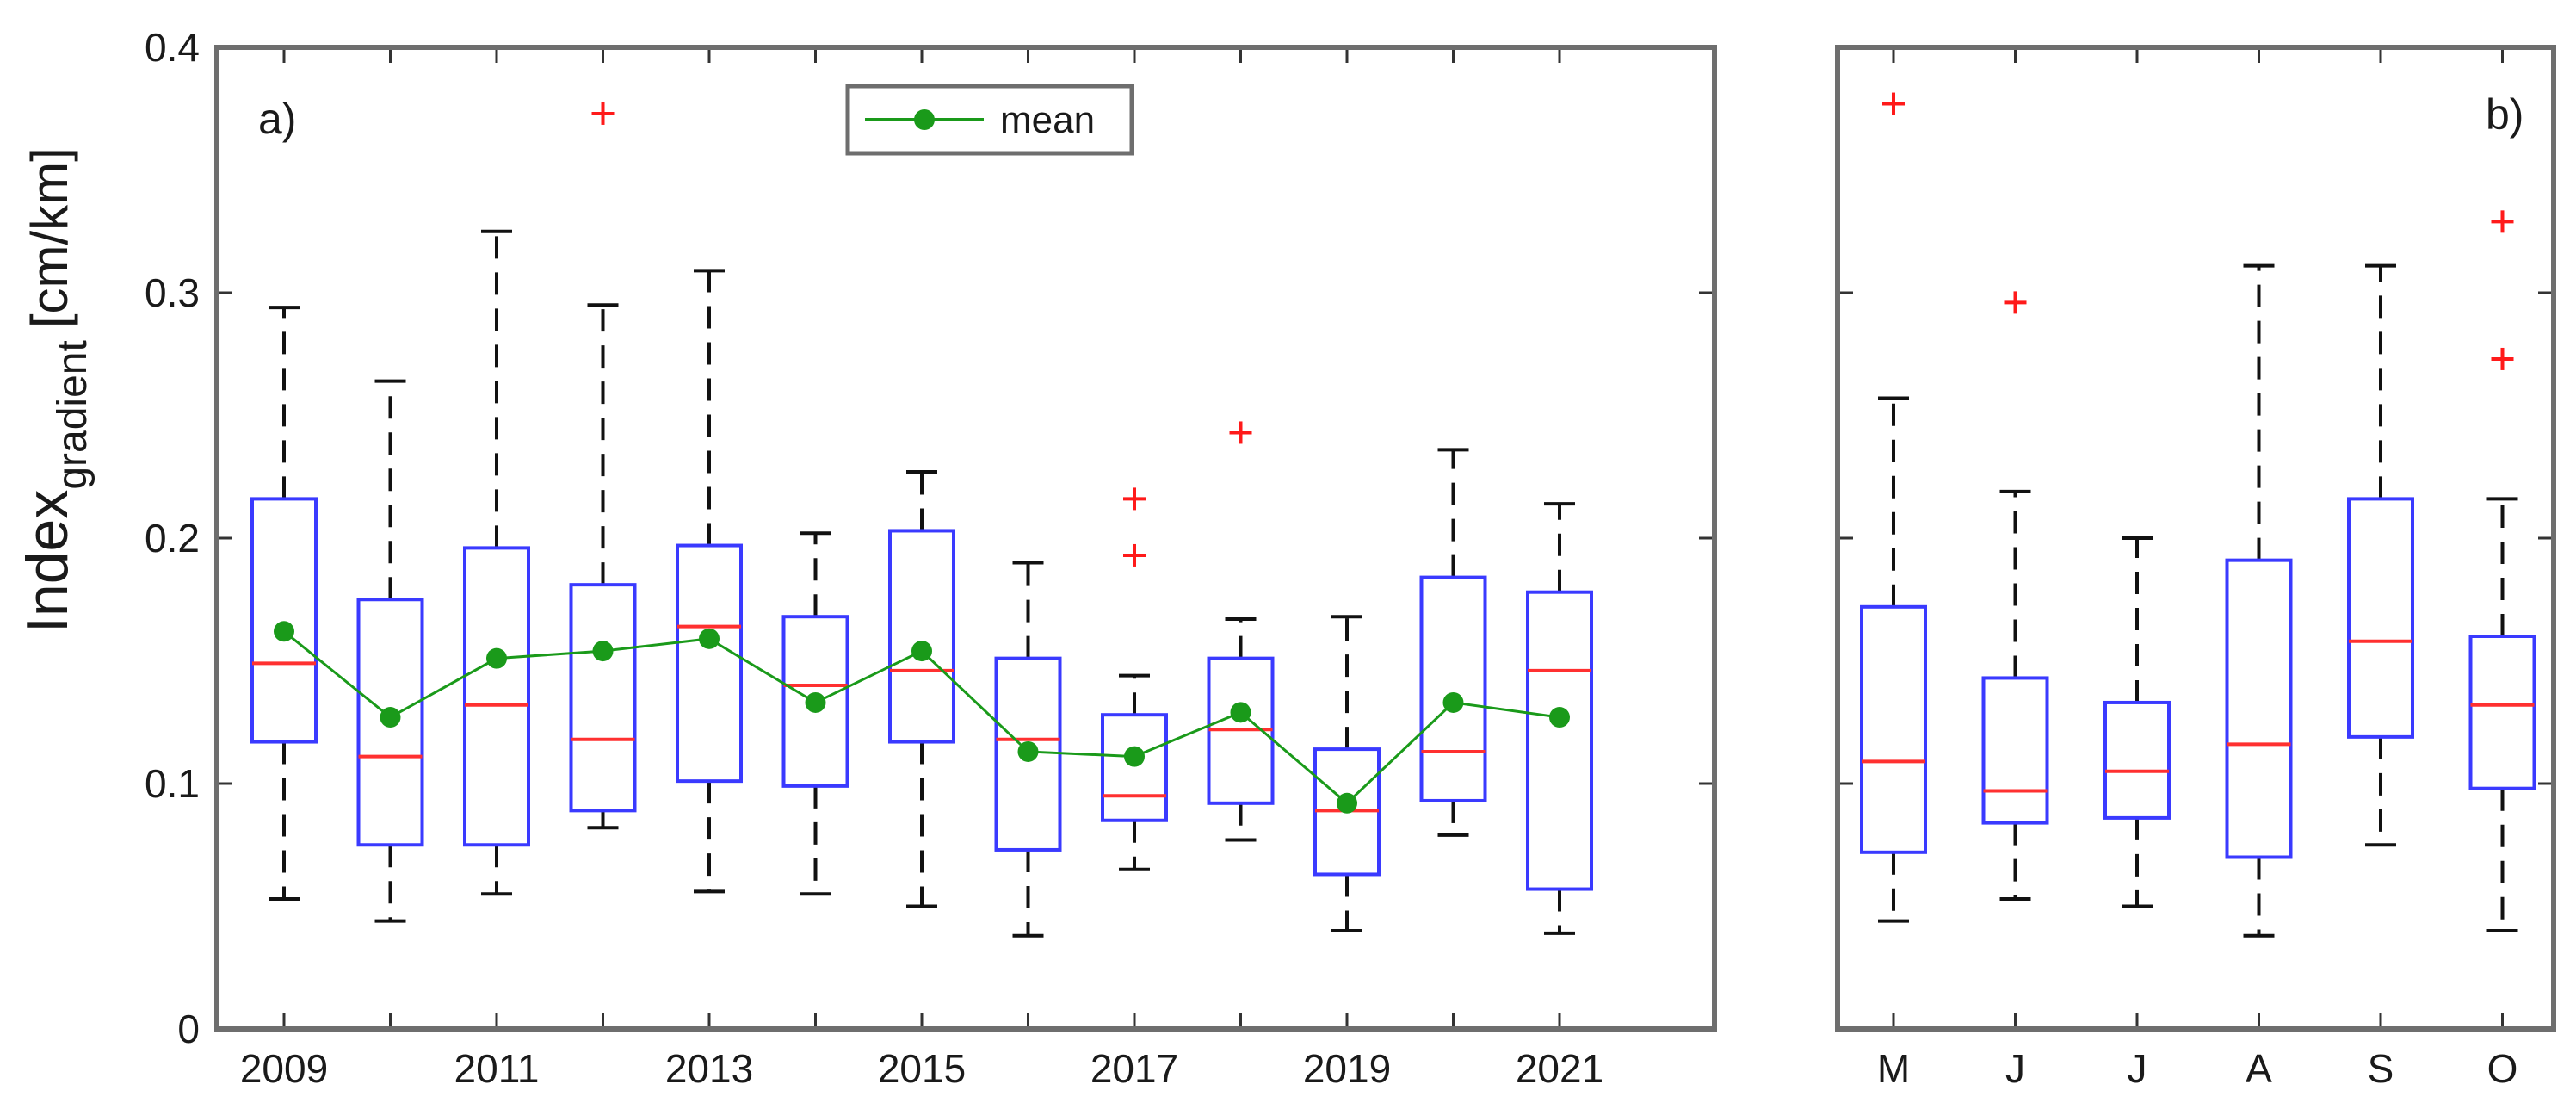 The image size is (2576, 1109). What do you see at coordinates (709, 1068) in the screenshot?
I see `x-tick-label: 2013` at bounding box center [709, 1068].